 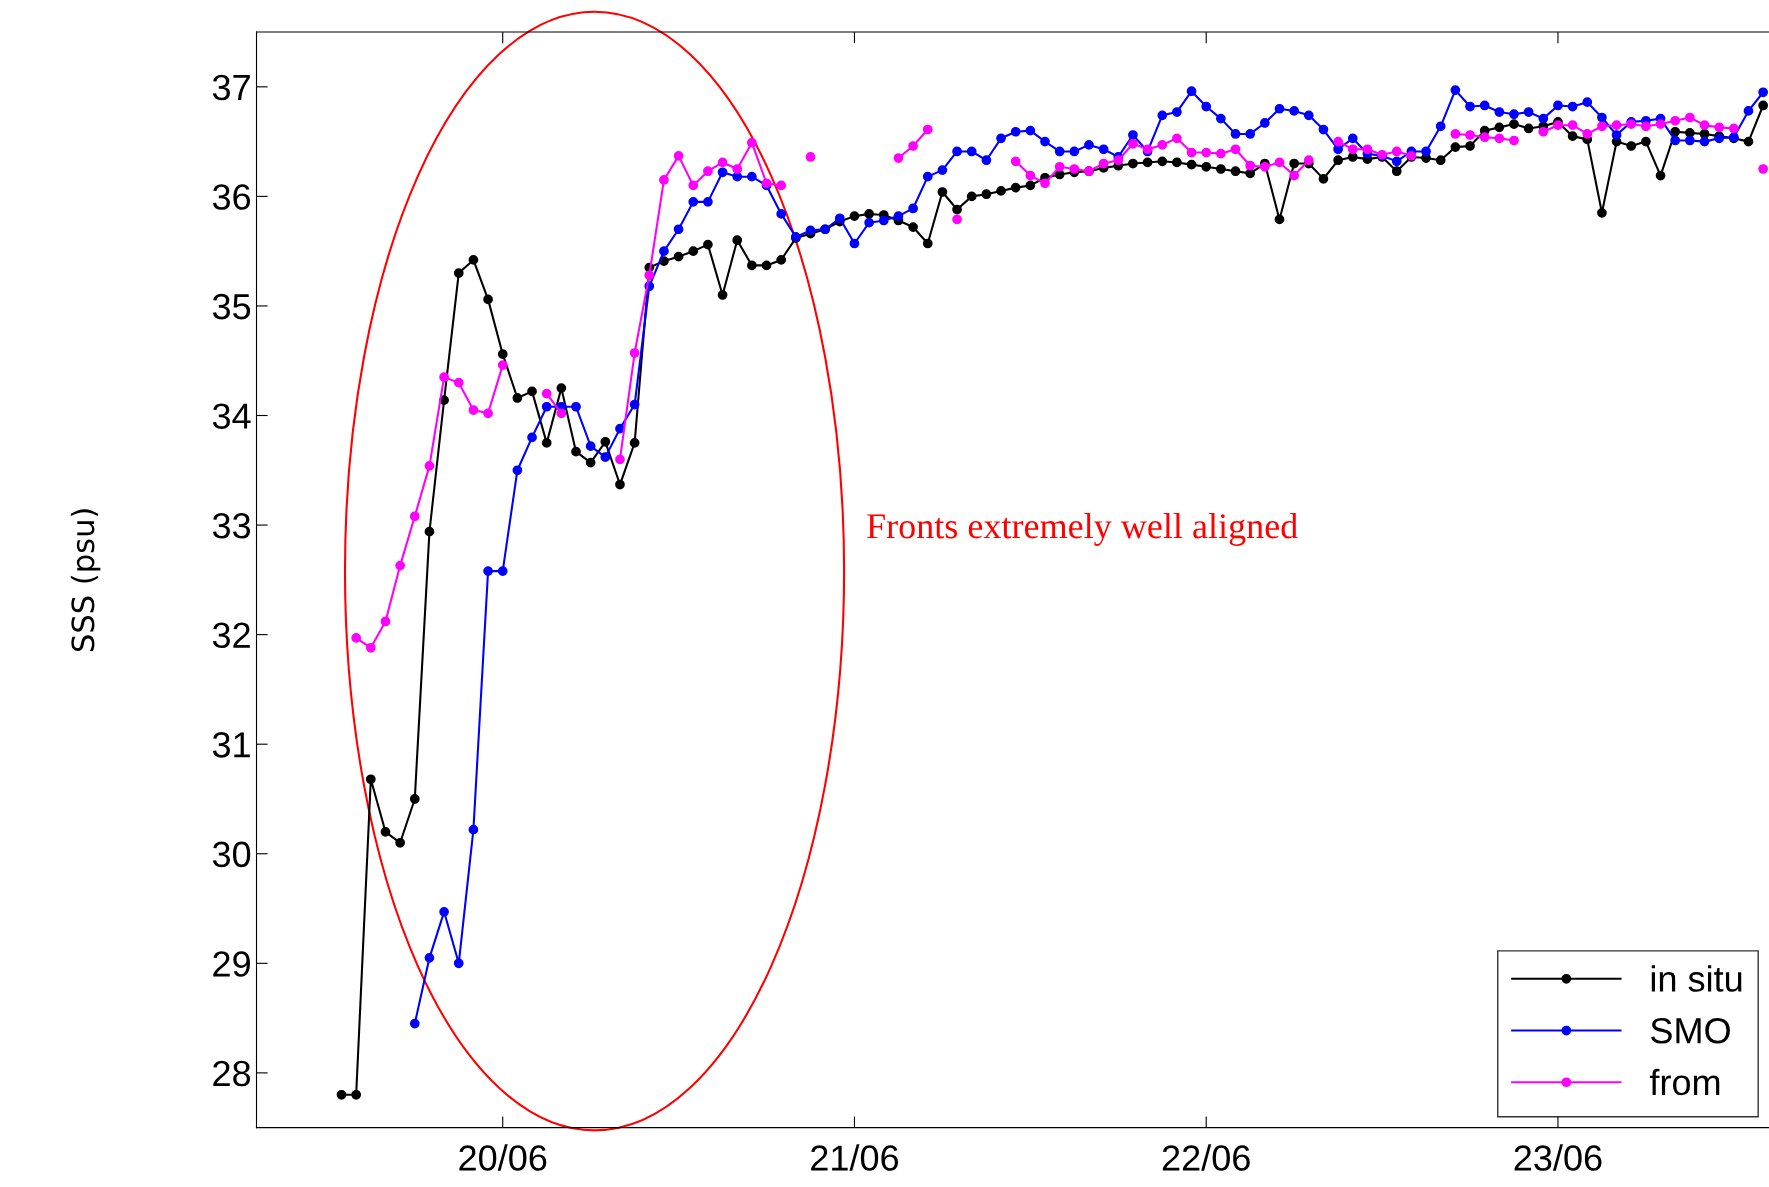 What do you see at coordinates (231, 525) in the screenshot?
I see `y-tick-label: 33` at bounding box center [231, 525].